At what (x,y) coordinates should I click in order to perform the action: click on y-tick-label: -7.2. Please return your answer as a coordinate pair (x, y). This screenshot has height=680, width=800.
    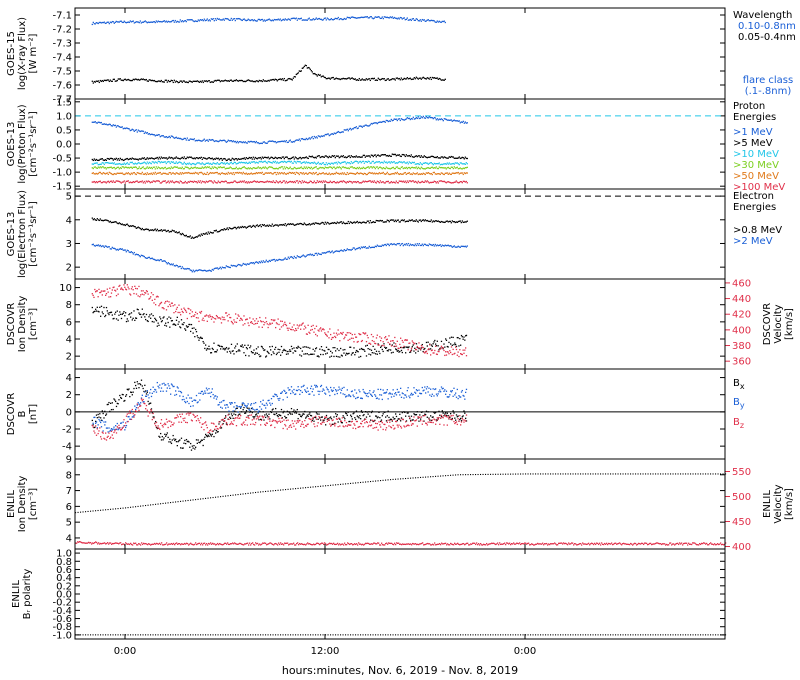
    Looking at the image, I should click on (62, 30).